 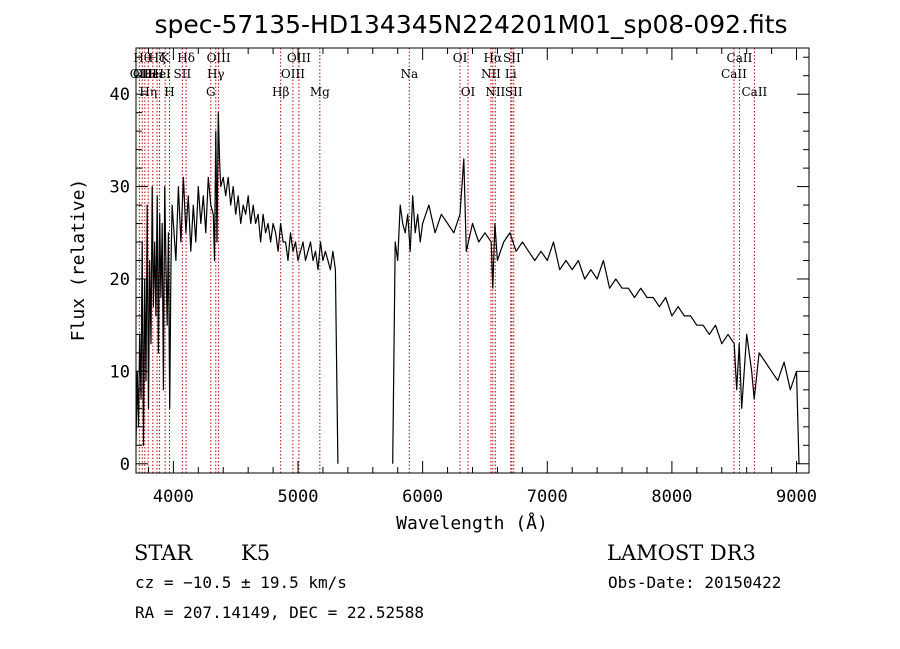 I want to click on line-label: Li, so click(x=511, y=74).